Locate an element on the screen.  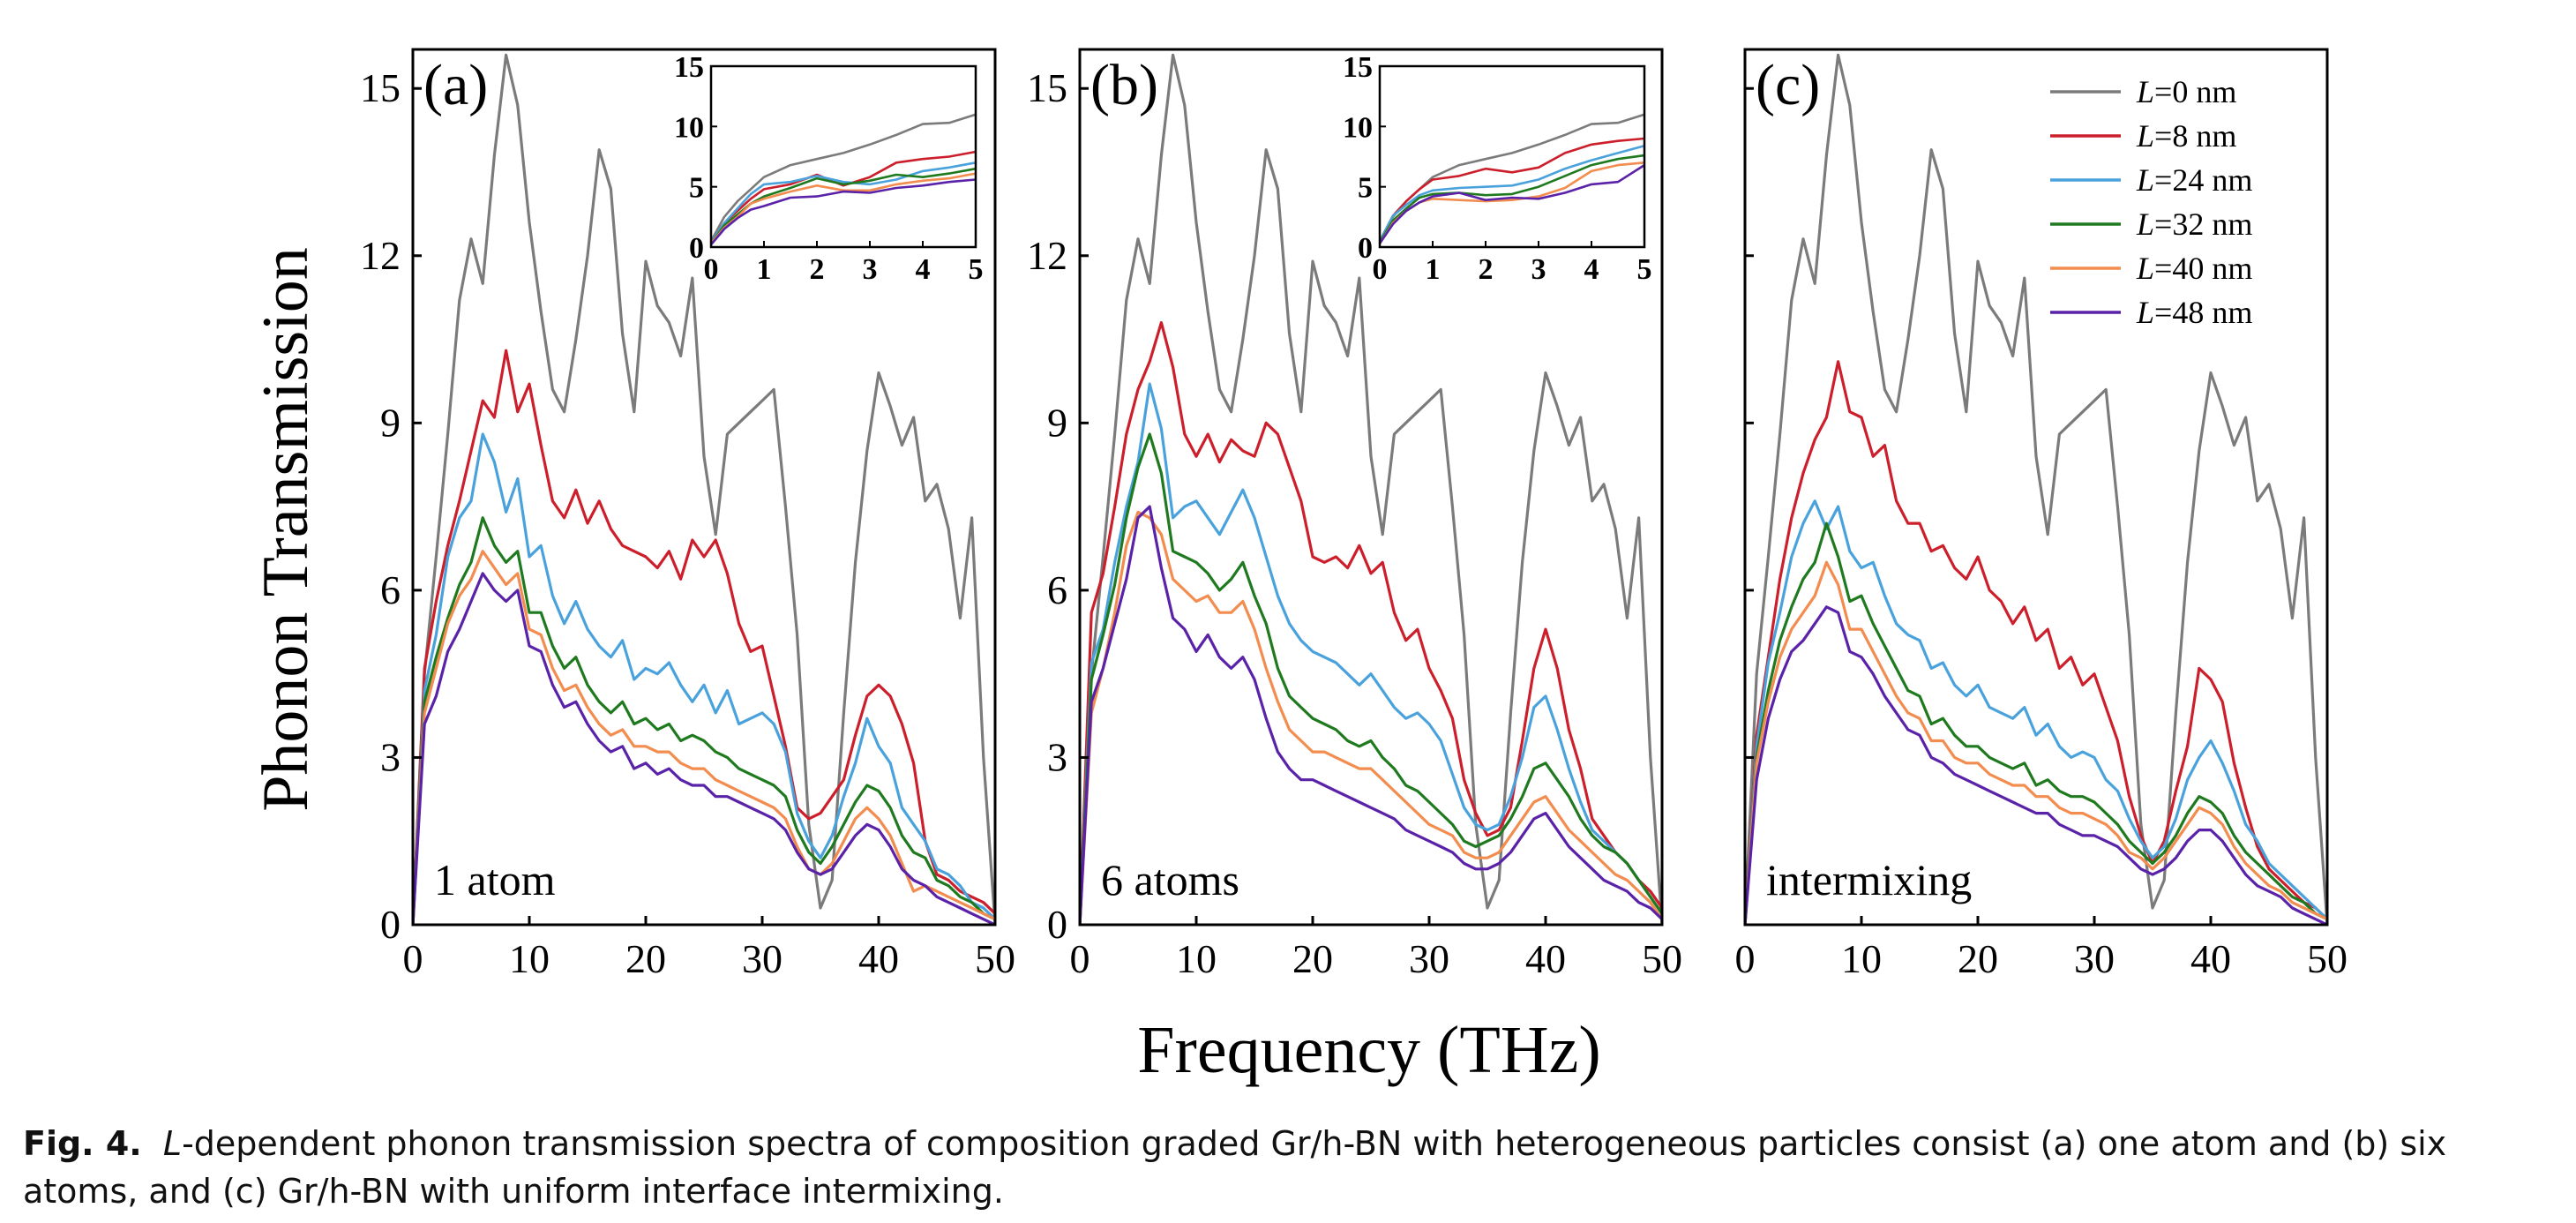
legend-variable-0: L is located at coordinates (2145, 91).